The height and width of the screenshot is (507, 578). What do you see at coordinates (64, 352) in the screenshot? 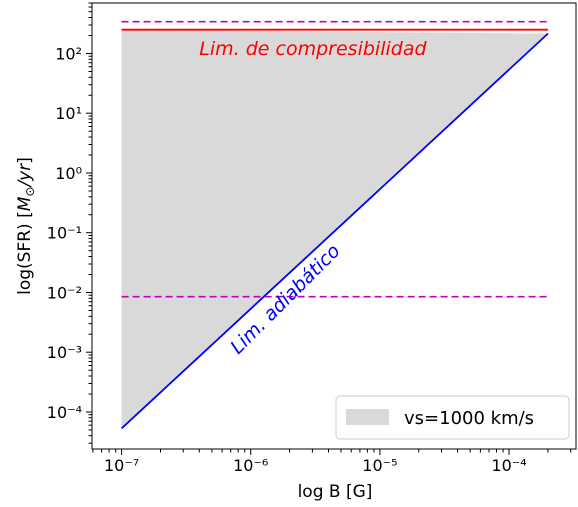
I see `y-tick-label: 10⁻³` at bounding box center [64, 352].